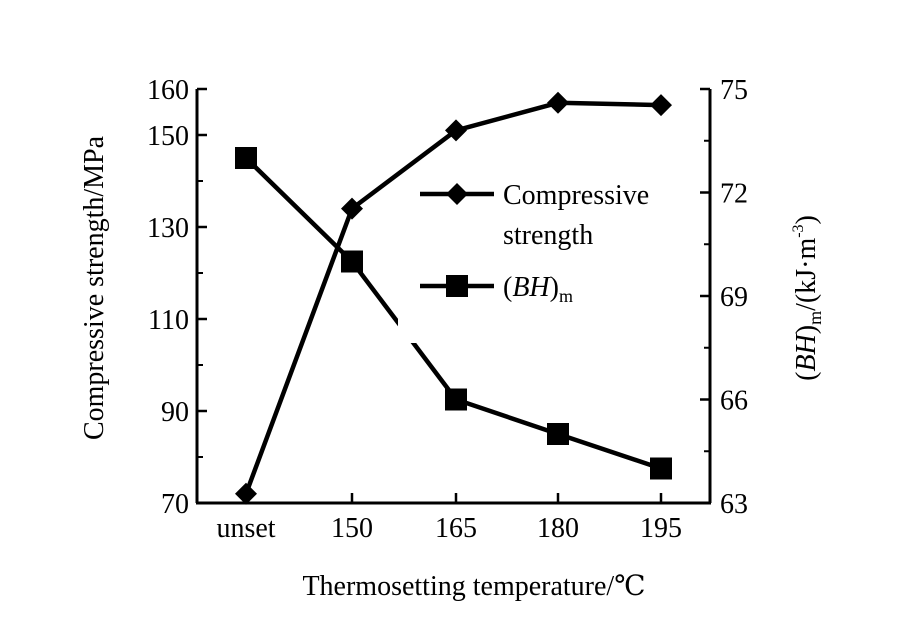 The image size is (921, 621). What do you see at coordinates (558, 528) in the screenshot?
I see `x-tick-label: 180` at bounding box center [558, 528].